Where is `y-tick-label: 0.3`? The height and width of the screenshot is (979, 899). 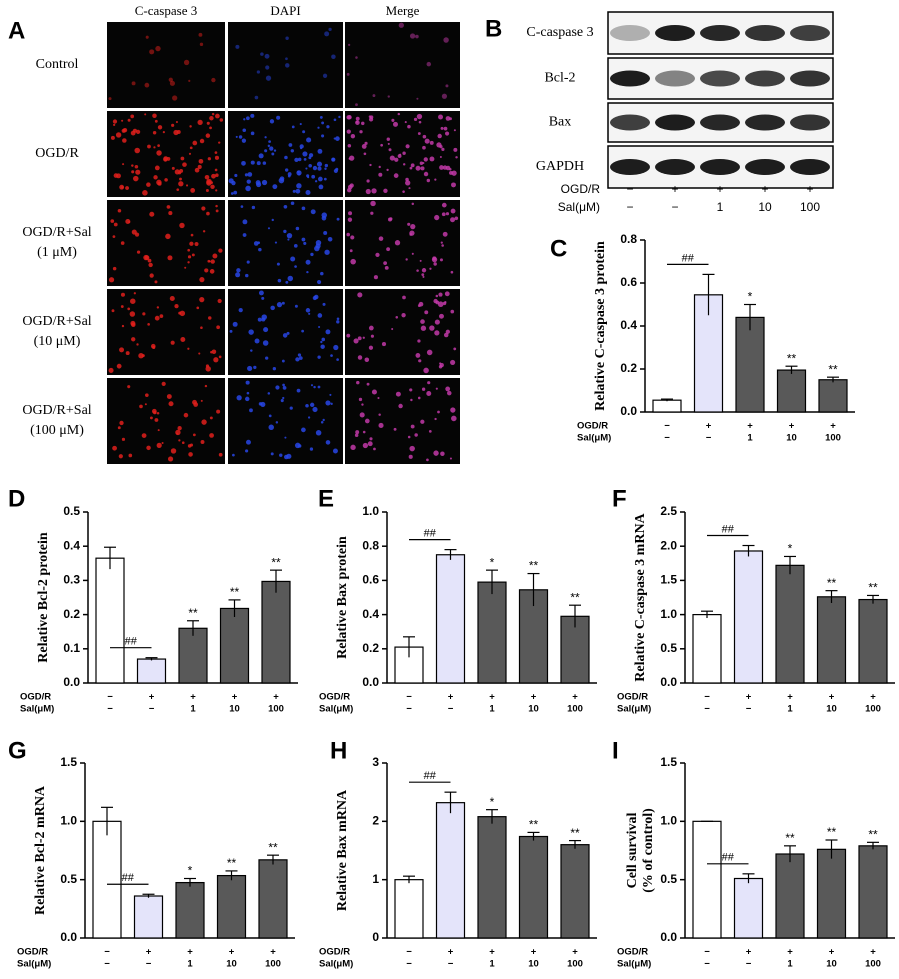 y-tick-label: 0.3 is located at coordinates (71, 580).